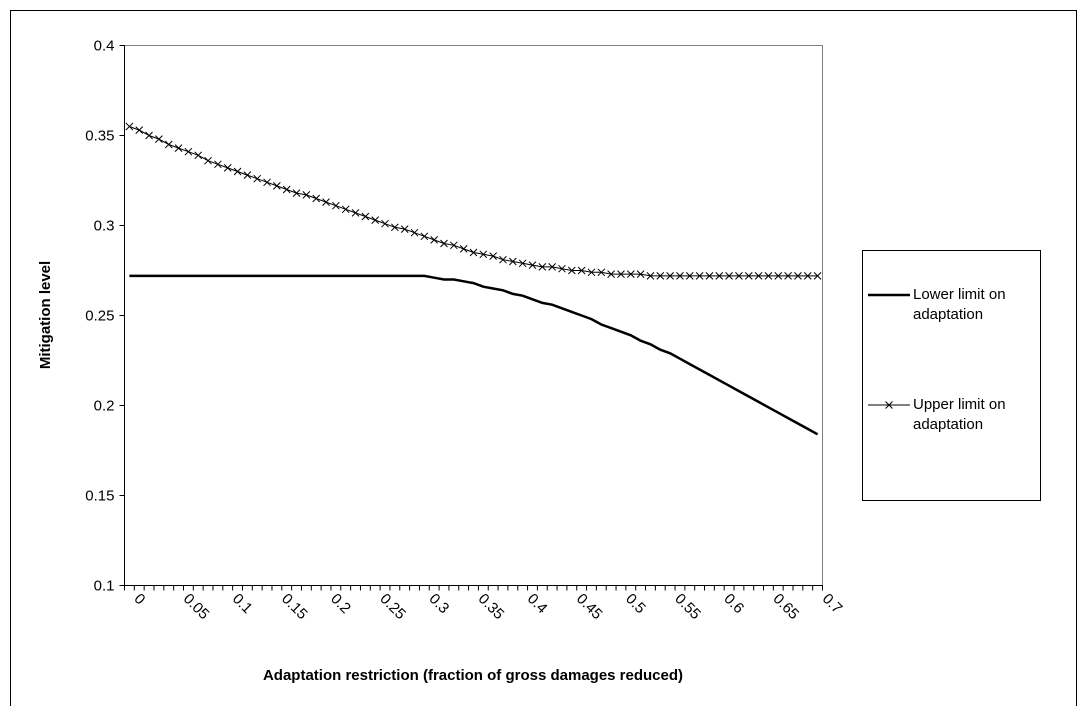 Image resolution: width=1087 pixels, height=706 pixels. What do you see at coordinates (104, 226) in the screenshot?
I see `y-tick-label: 0.3` at bounding box center [104, 226].